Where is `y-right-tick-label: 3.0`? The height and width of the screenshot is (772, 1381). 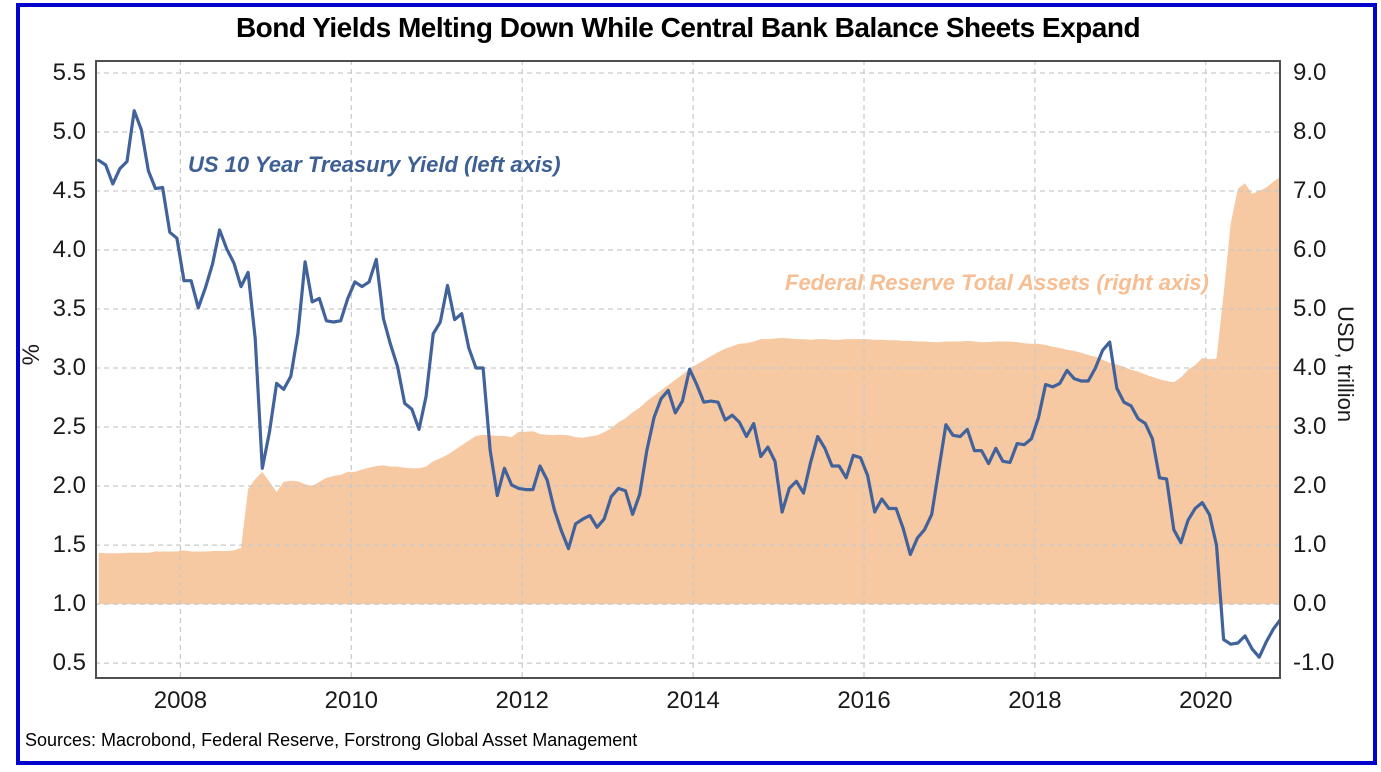 y-right-tick-label: 3.0 is located at coordinates (1310, 427).